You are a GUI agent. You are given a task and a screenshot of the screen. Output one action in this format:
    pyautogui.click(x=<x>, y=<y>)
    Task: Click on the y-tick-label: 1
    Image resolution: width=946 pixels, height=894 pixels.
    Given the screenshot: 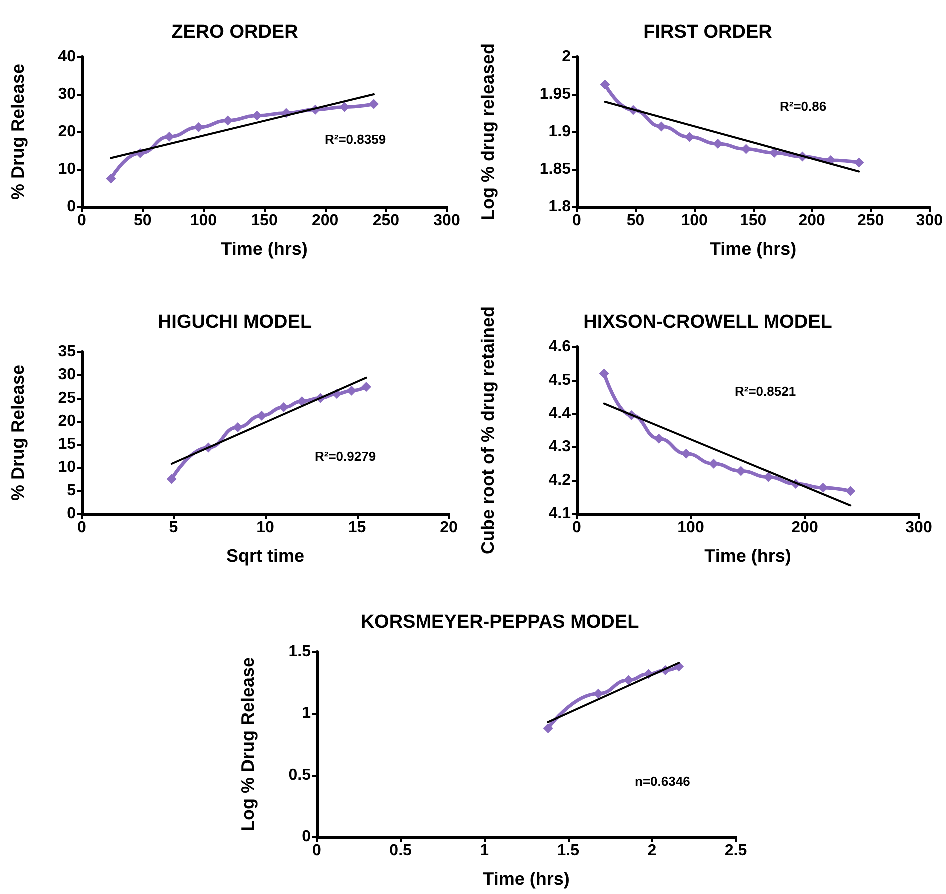 What is the action you would take?
    pyautogui.click(x=307, y=713)
    